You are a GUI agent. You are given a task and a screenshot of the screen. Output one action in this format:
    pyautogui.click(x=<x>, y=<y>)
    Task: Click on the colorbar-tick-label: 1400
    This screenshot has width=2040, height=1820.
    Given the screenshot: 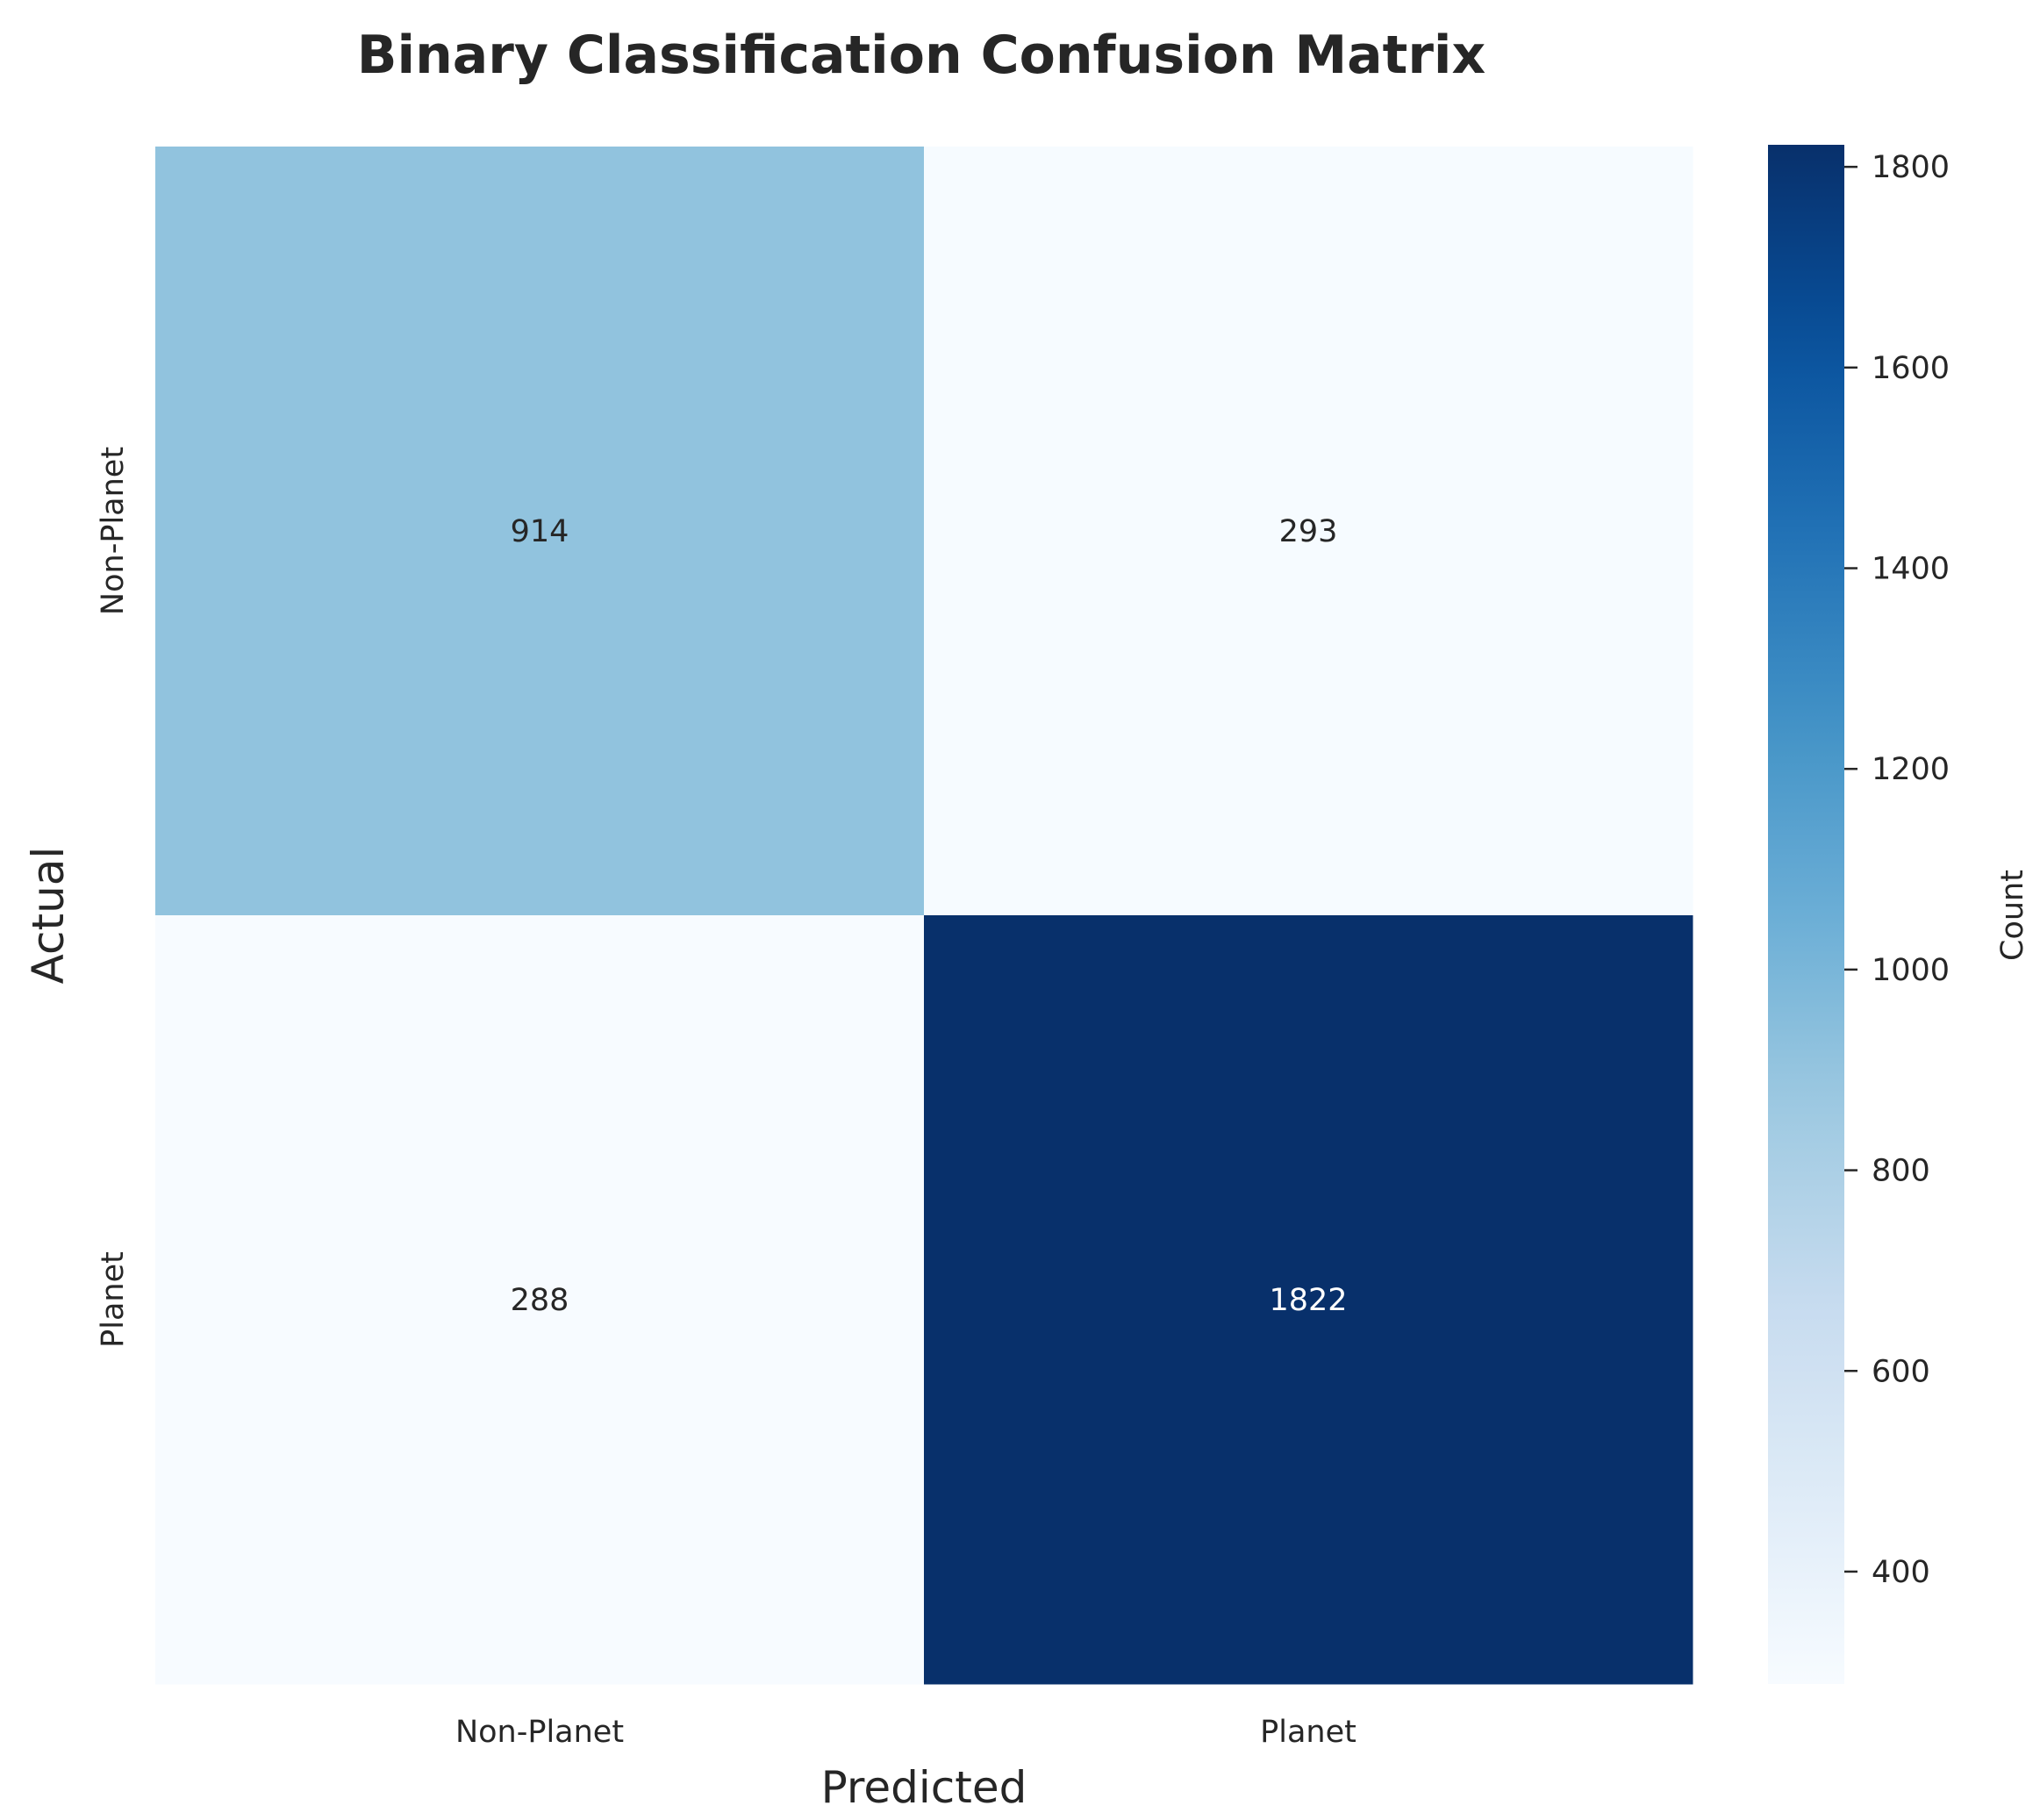 What is the action you would take?
    pyautogui.click(x=1911, y=569)
    